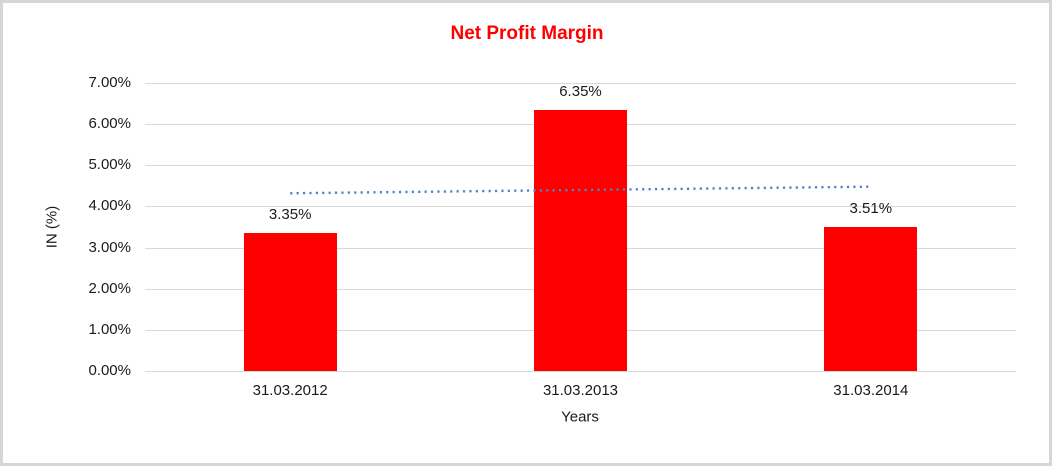 Image resolution: width=1052 pixels, height=466 pixels. I want to click on bar-value-label: 3.51%, so click(871, 208).